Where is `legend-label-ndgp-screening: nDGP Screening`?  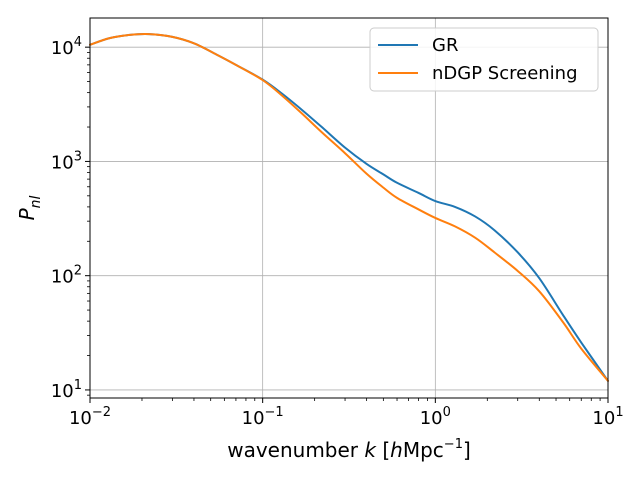 legend-label-ndgp-screening: nDGP Screening is located at coordinates (505, 73).